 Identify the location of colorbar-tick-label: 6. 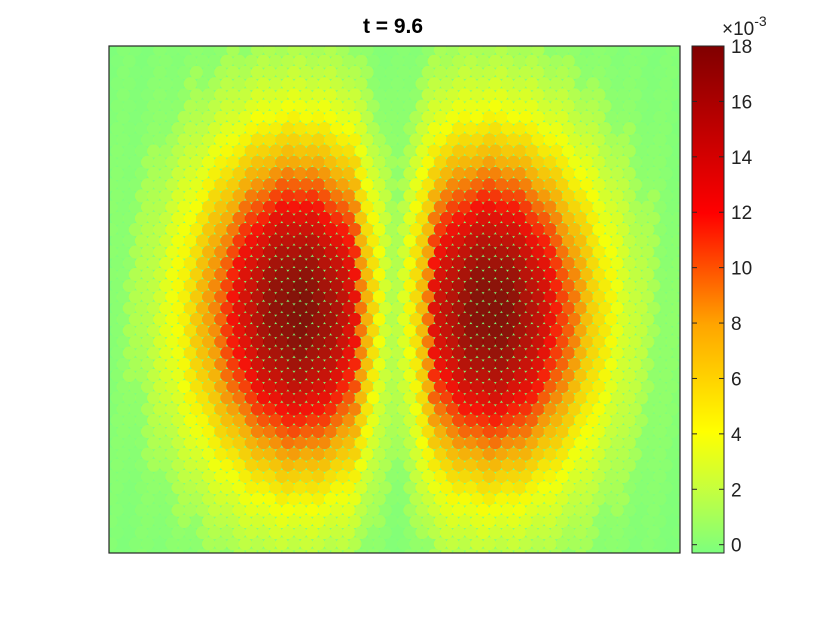
(736, 379).